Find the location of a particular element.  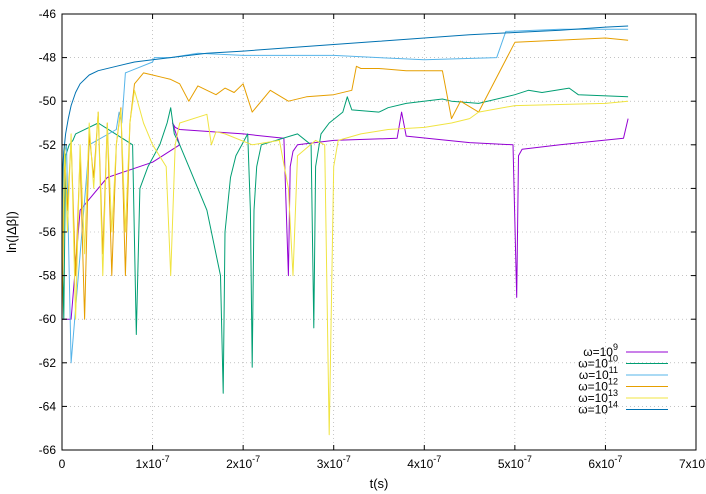

x-tick-label: 0 is located at coordinates (62, 464).